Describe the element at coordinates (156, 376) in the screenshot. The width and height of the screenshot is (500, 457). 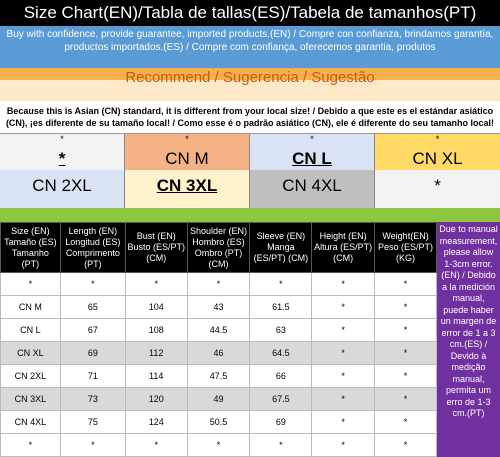
I see `table-cell: 114` at that location.